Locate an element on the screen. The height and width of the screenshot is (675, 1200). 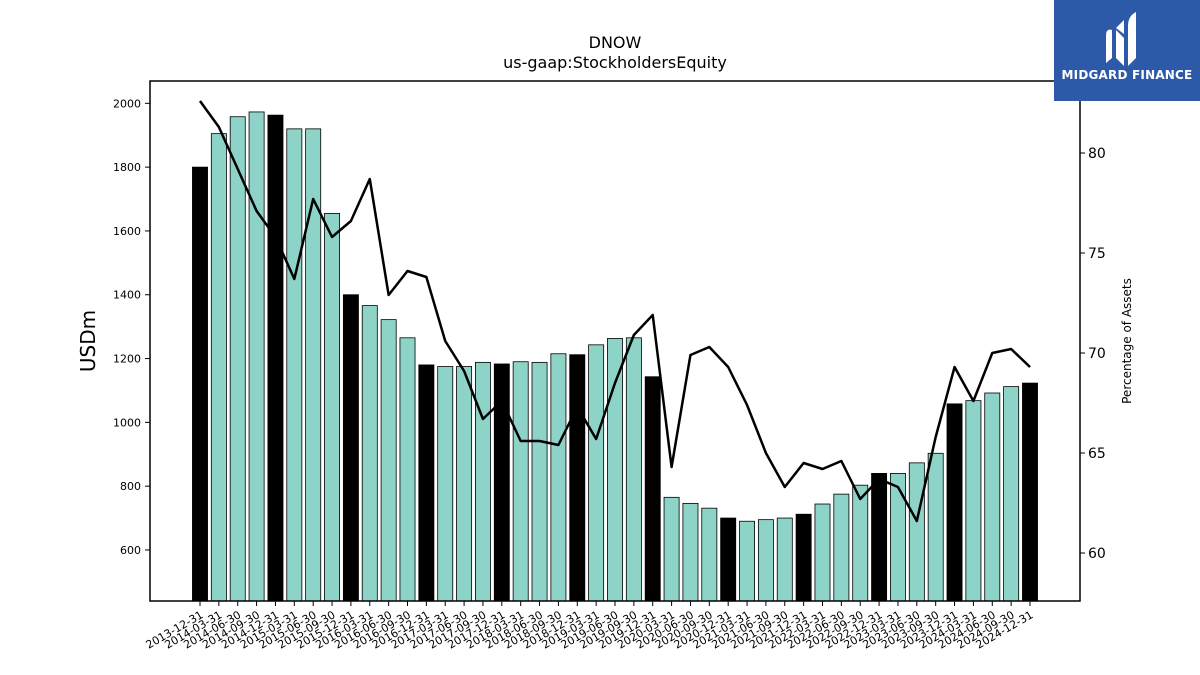
y-axis-label: USDm is located at coordinates (88, 341).